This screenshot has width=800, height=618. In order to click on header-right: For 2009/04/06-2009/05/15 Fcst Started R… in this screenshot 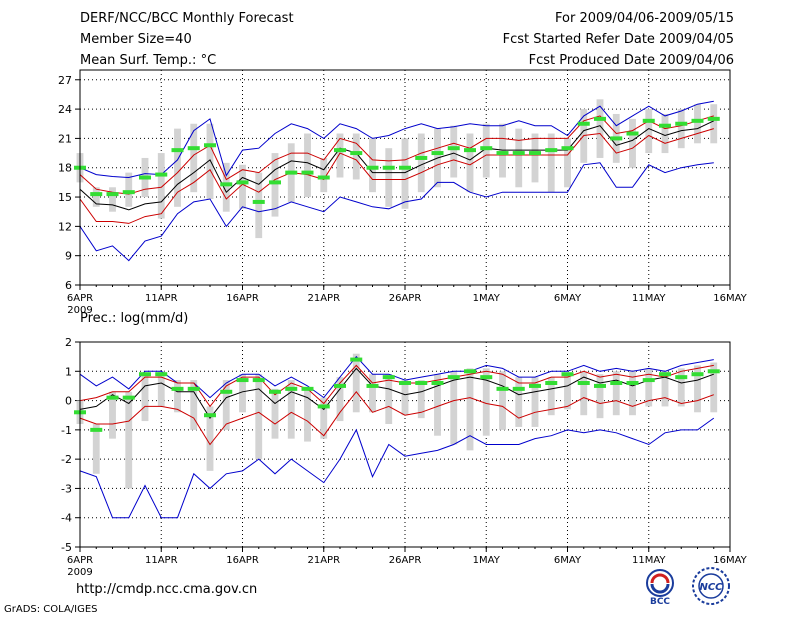, I will do `click(618, 41)`.